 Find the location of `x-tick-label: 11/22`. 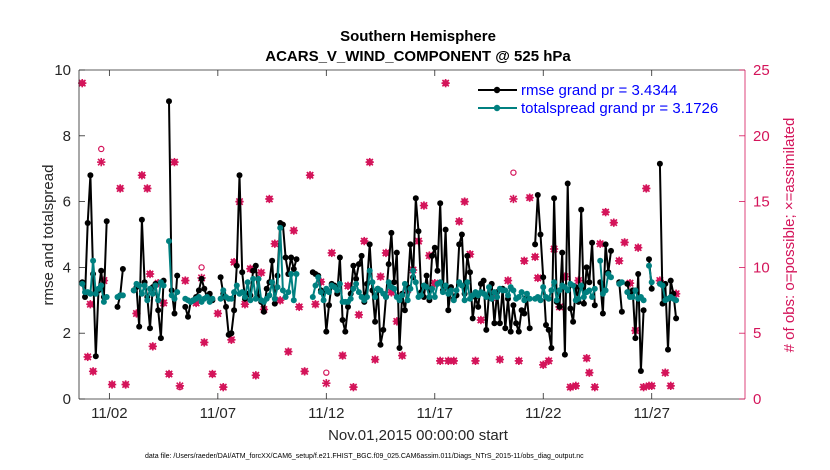

x-tick-label: 11/22 is located at coordinates (543, 413).